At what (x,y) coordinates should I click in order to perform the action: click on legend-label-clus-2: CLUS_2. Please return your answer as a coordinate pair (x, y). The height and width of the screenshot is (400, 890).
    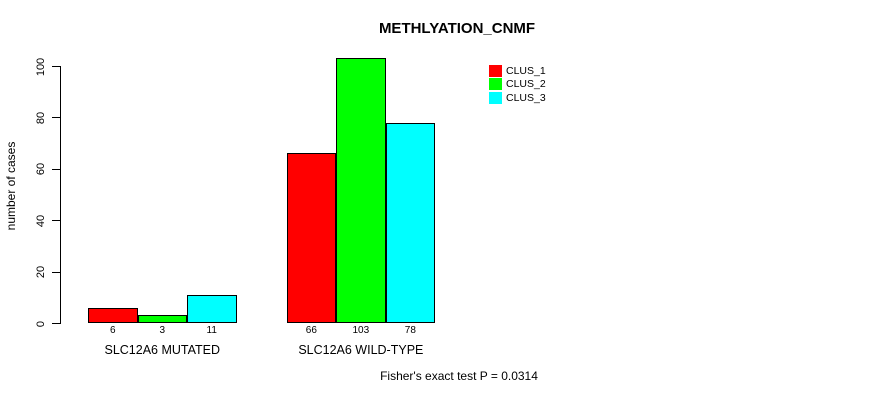
    Looking at the image, I should click on (526, 84).